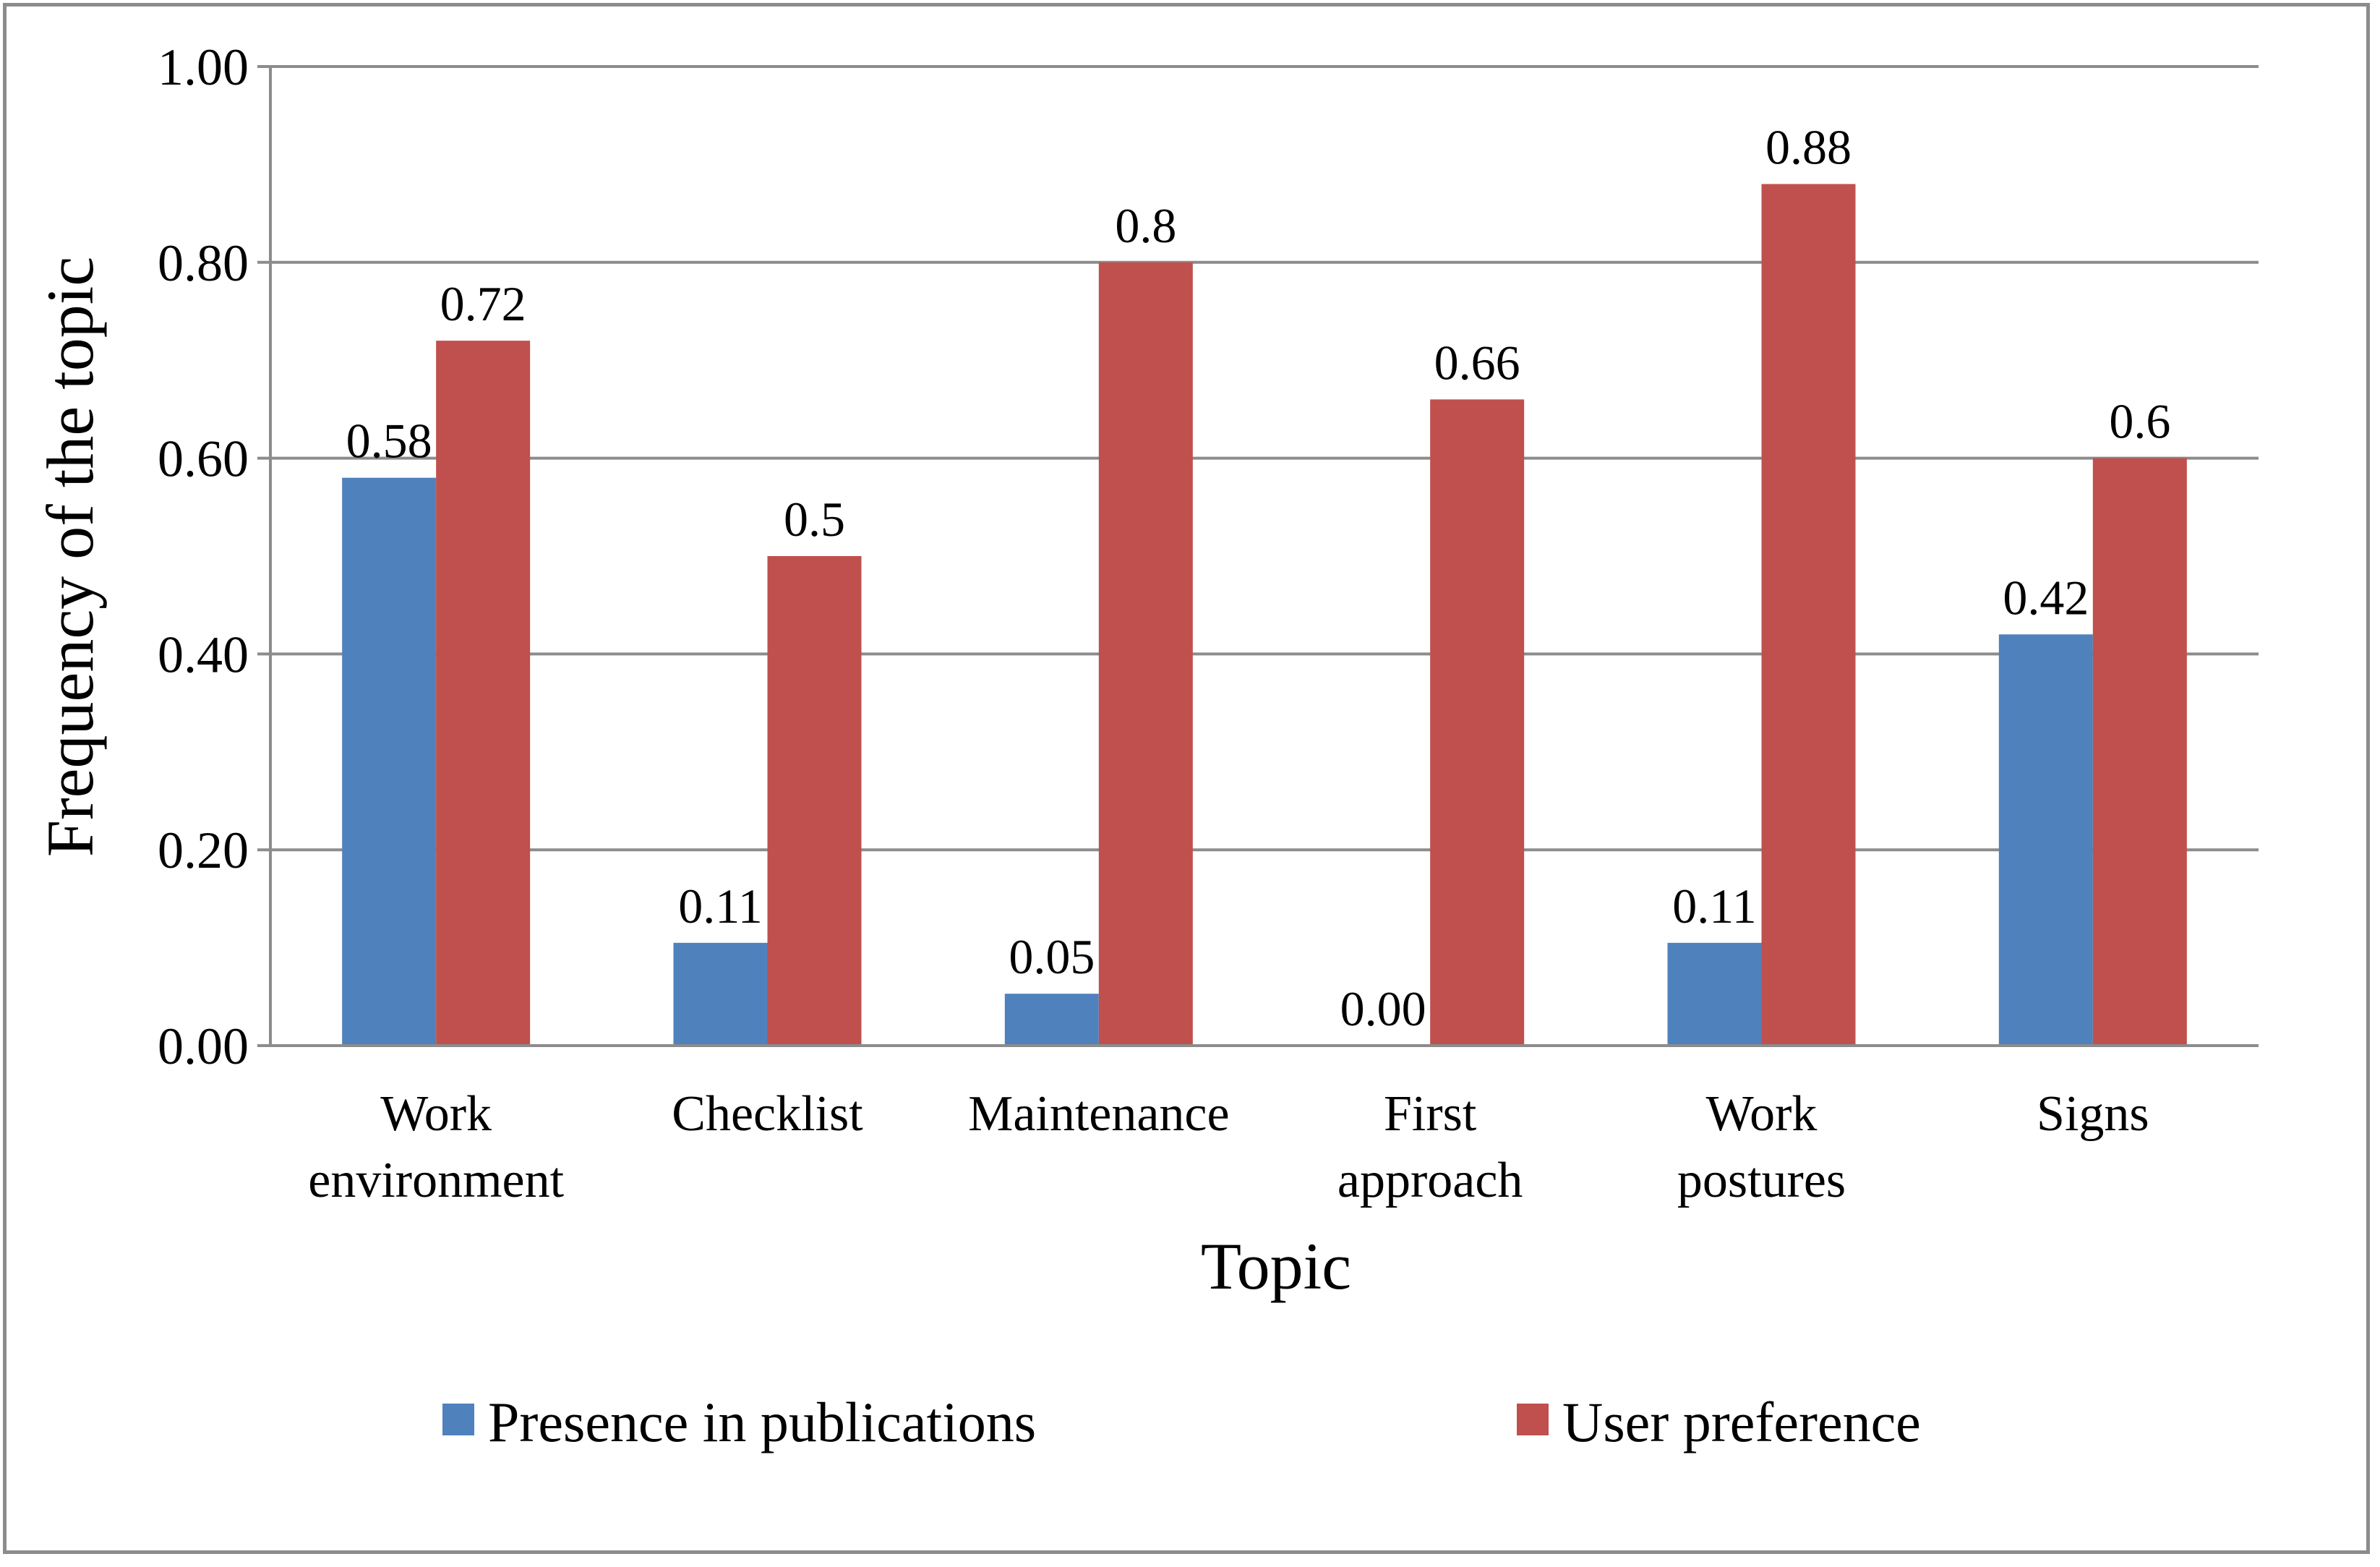 The width and height of the screenshot is (2380, 1567). I want to click on data-label: 0.58, so click(389, 441).